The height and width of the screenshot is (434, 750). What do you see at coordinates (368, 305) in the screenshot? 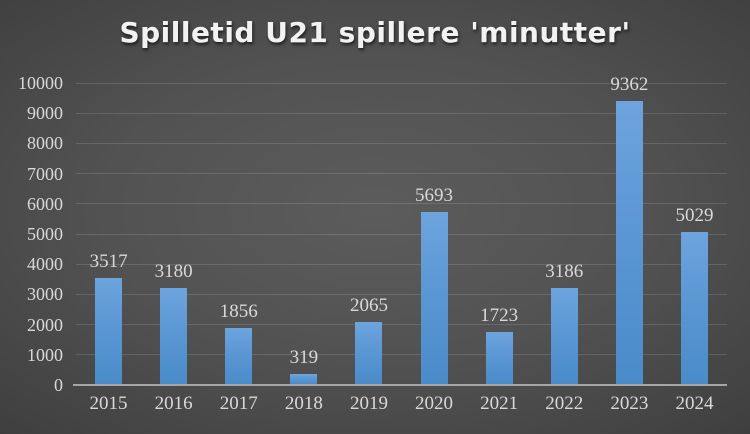
I see `value-label: 2065` at bounding box center [368, 305].